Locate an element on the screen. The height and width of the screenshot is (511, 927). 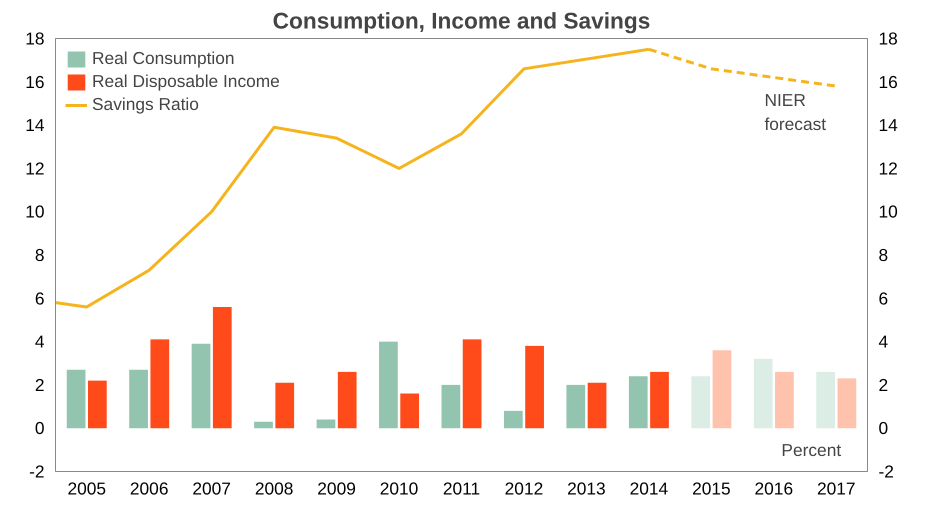
x-tick-label: 2011 is located at coordinates (461, 488).